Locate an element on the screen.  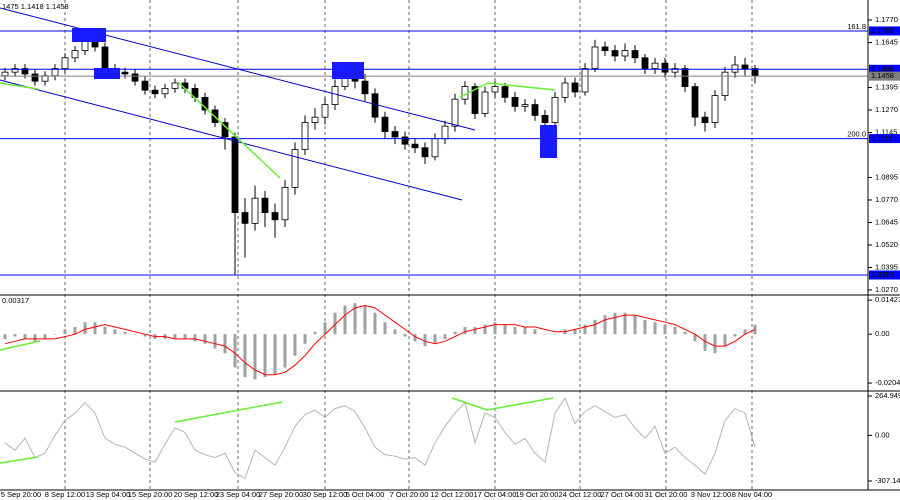
level-price-box is located at coordinates (884, 76).